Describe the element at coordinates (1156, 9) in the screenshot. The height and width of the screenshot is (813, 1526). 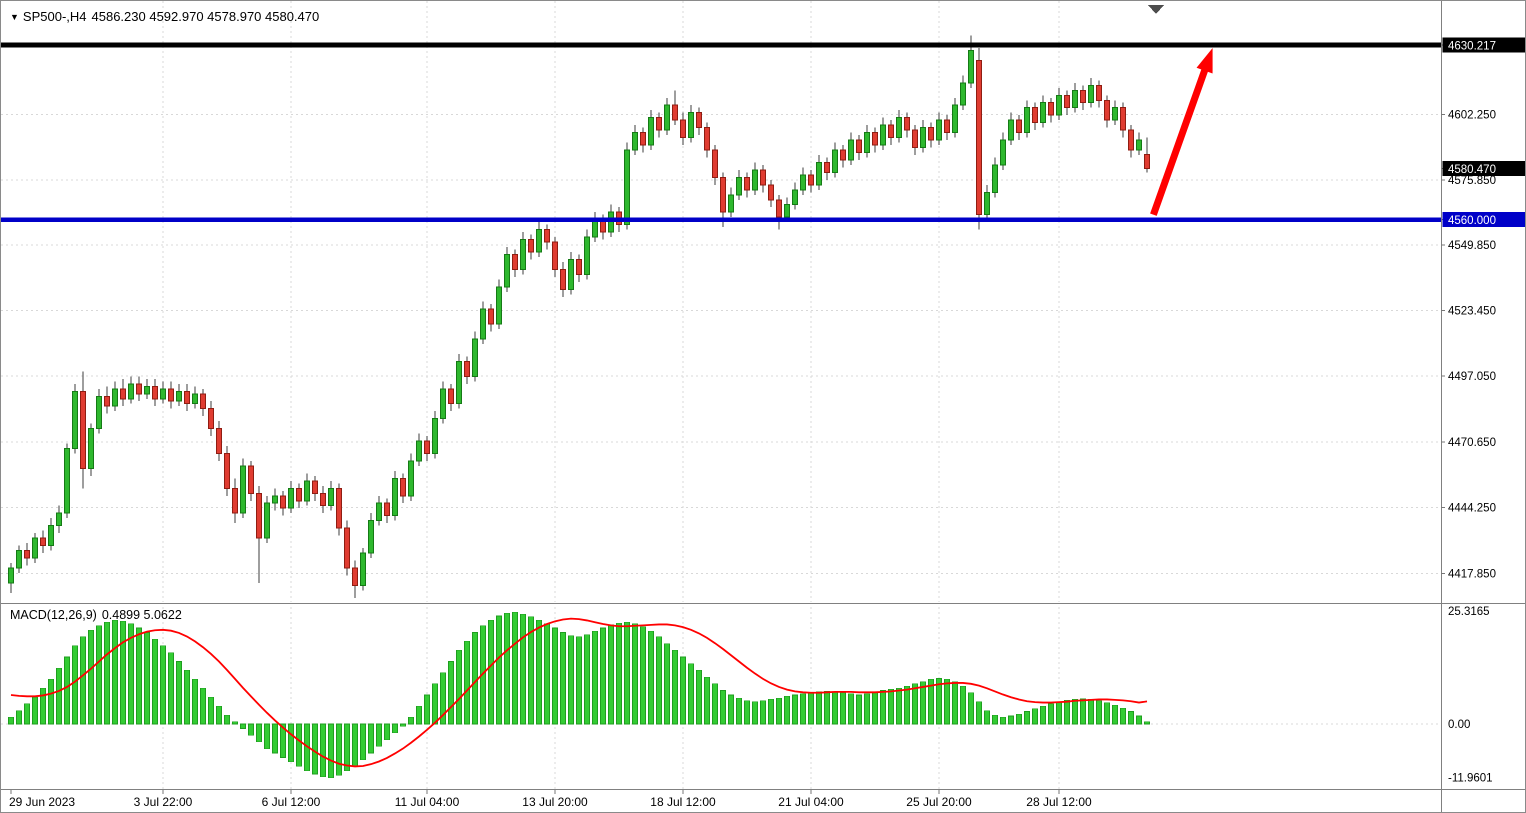
I see `chart-shift-marker-icon` at that location.